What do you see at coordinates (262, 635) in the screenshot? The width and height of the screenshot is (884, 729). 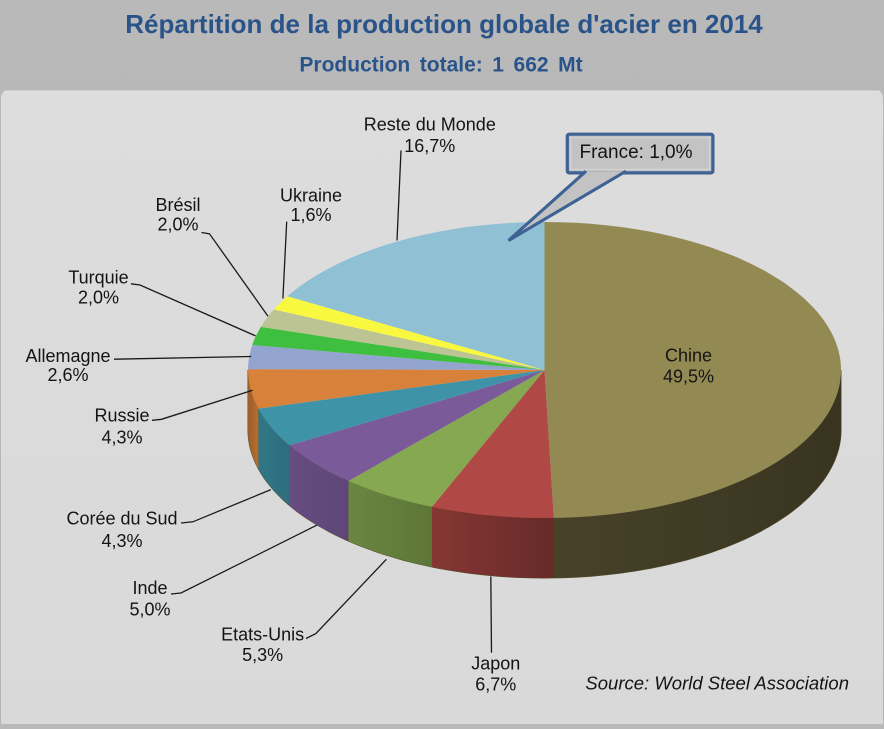 I see `svg-text: Etats-Unis` at bounding box center [262, 635].